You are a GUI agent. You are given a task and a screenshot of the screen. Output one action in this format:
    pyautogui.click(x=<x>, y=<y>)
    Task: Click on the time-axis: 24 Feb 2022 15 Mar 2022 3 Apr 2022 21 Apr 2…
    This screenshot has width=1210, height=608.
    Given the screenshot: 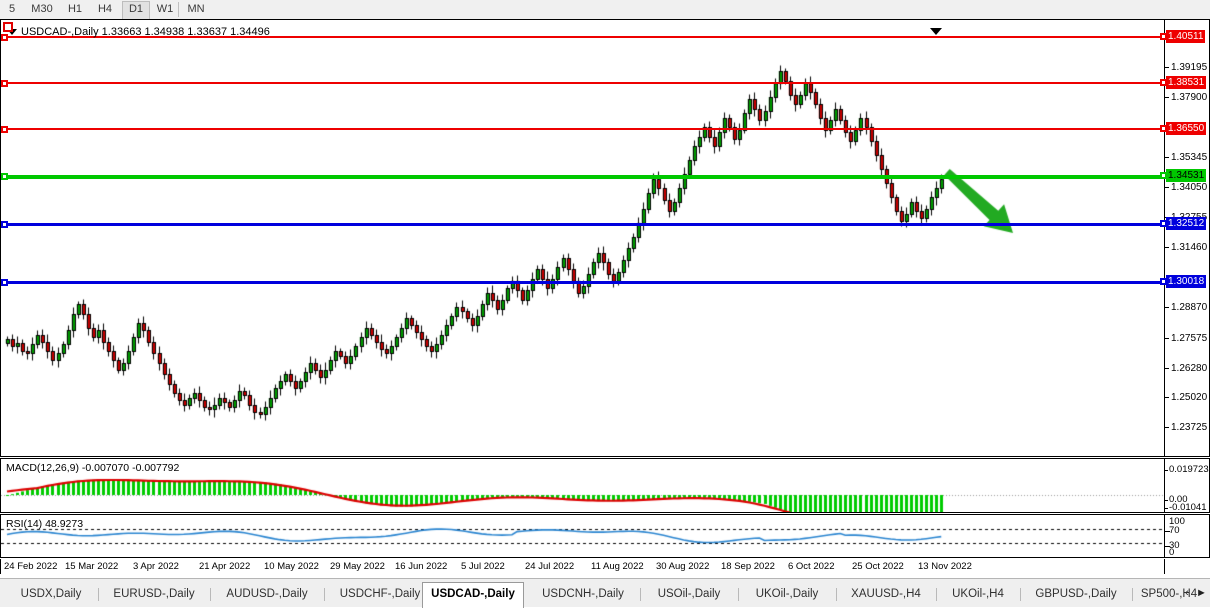 What is the action you would take?
    pyautogui.click(x=582, y=566)
    